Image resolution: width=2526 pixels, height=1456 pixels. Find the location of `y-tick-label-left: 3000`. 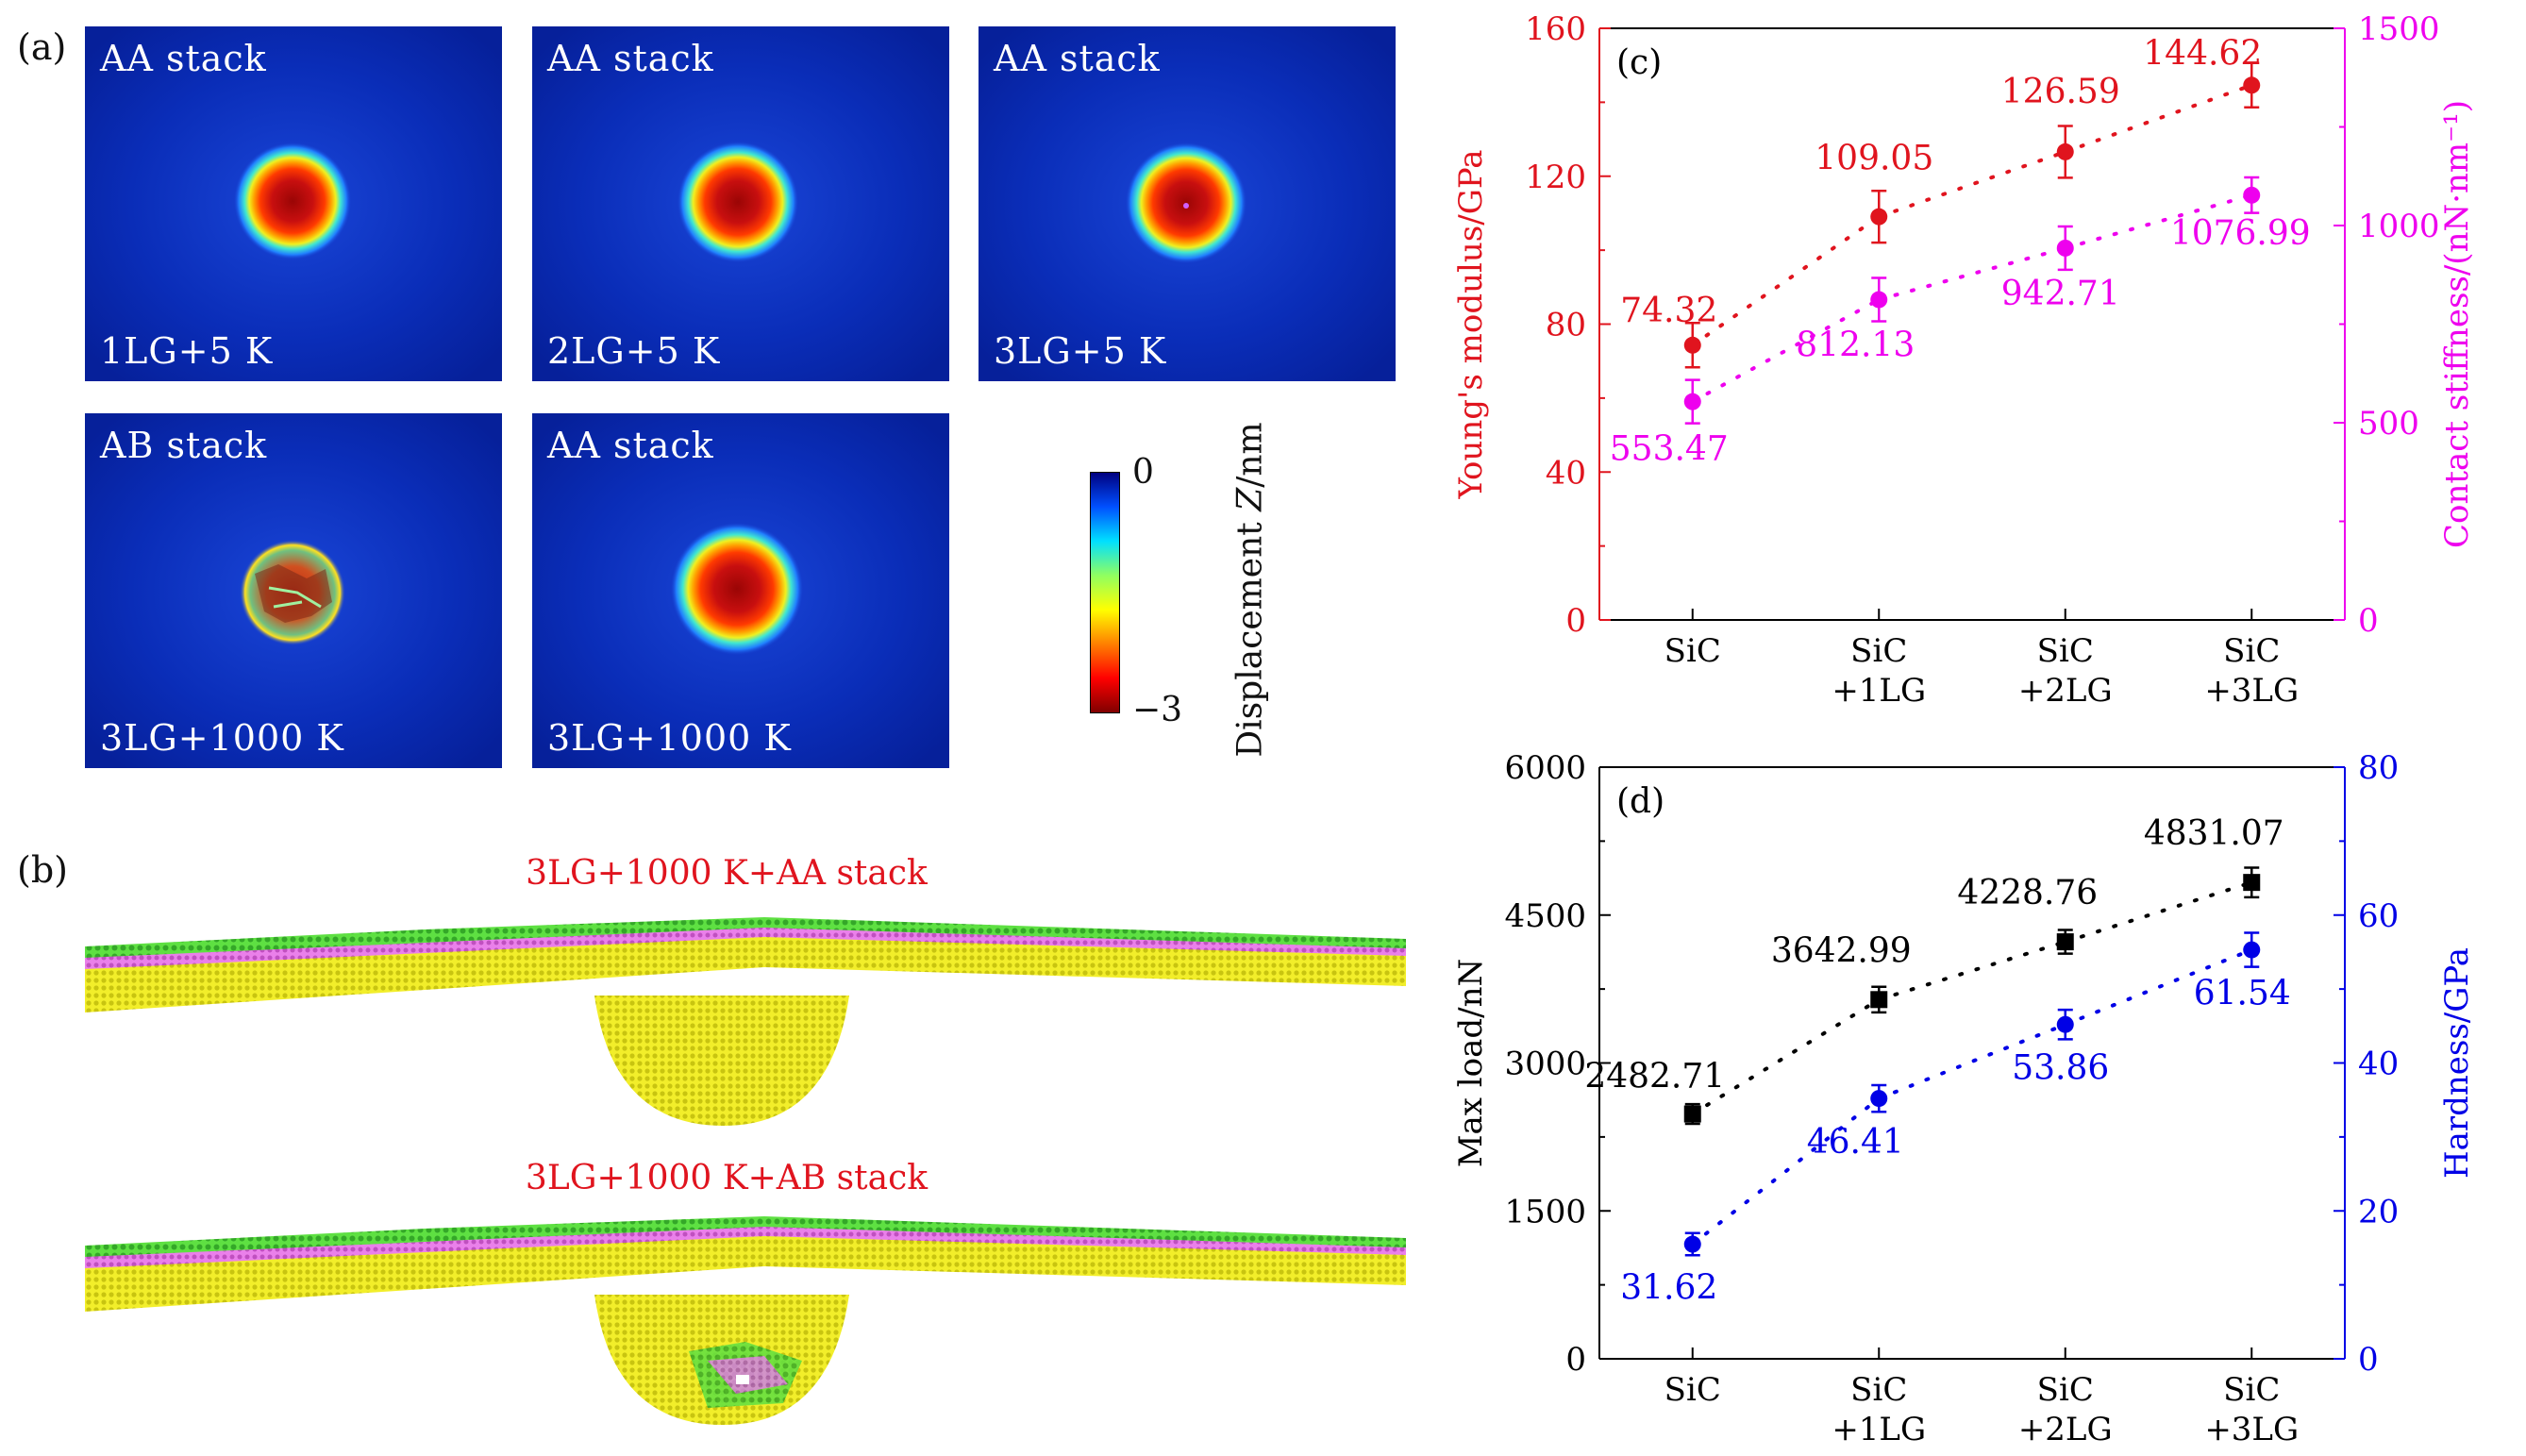

y-tick-label-left: 3000 is located at coordinates (1545, 1064).